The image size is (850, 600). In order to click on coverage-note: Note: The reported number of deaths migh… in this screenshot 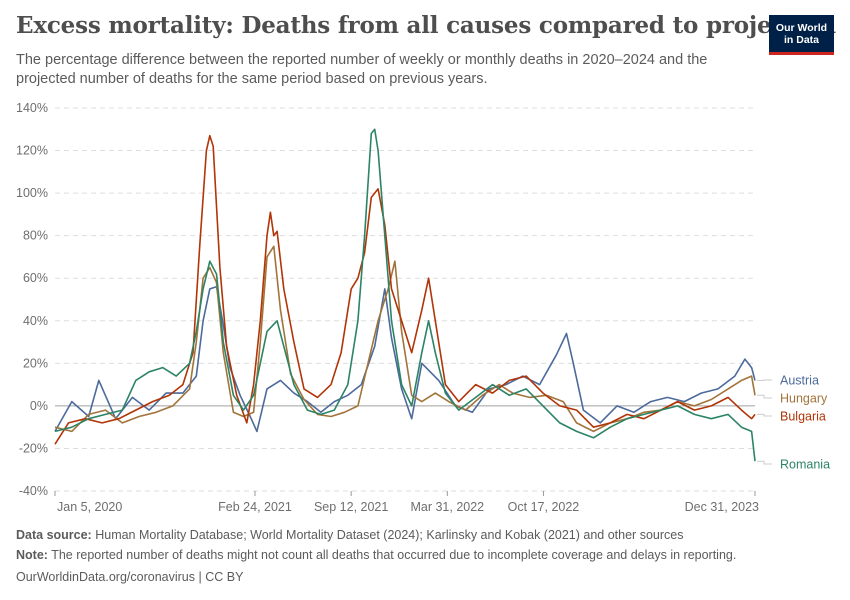, I will do `click(376, 555)`.